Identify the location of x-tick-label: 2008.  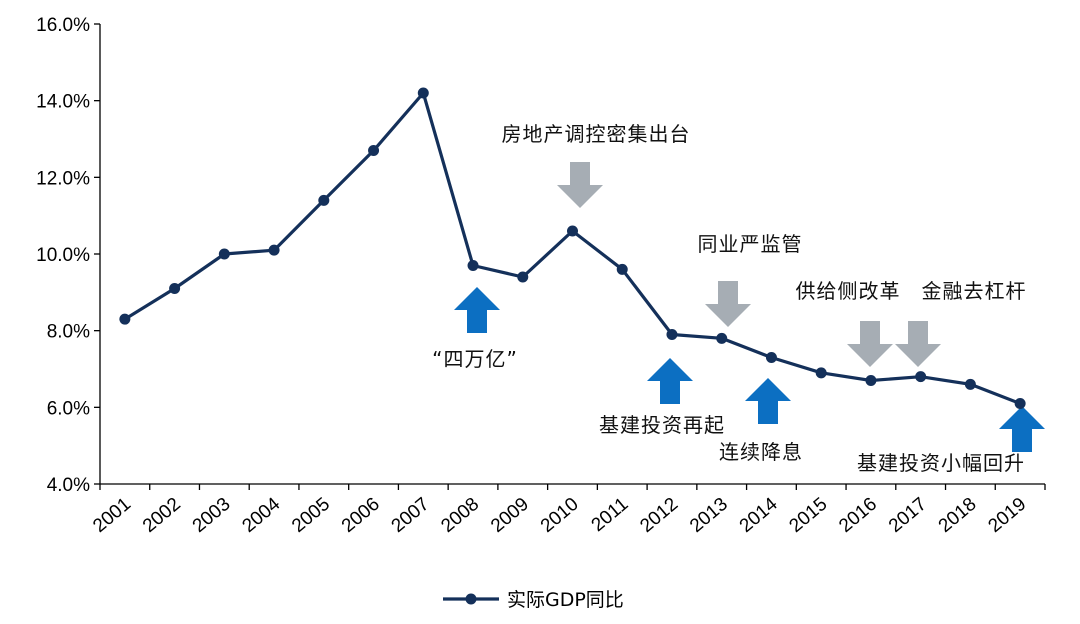
(460, 515).